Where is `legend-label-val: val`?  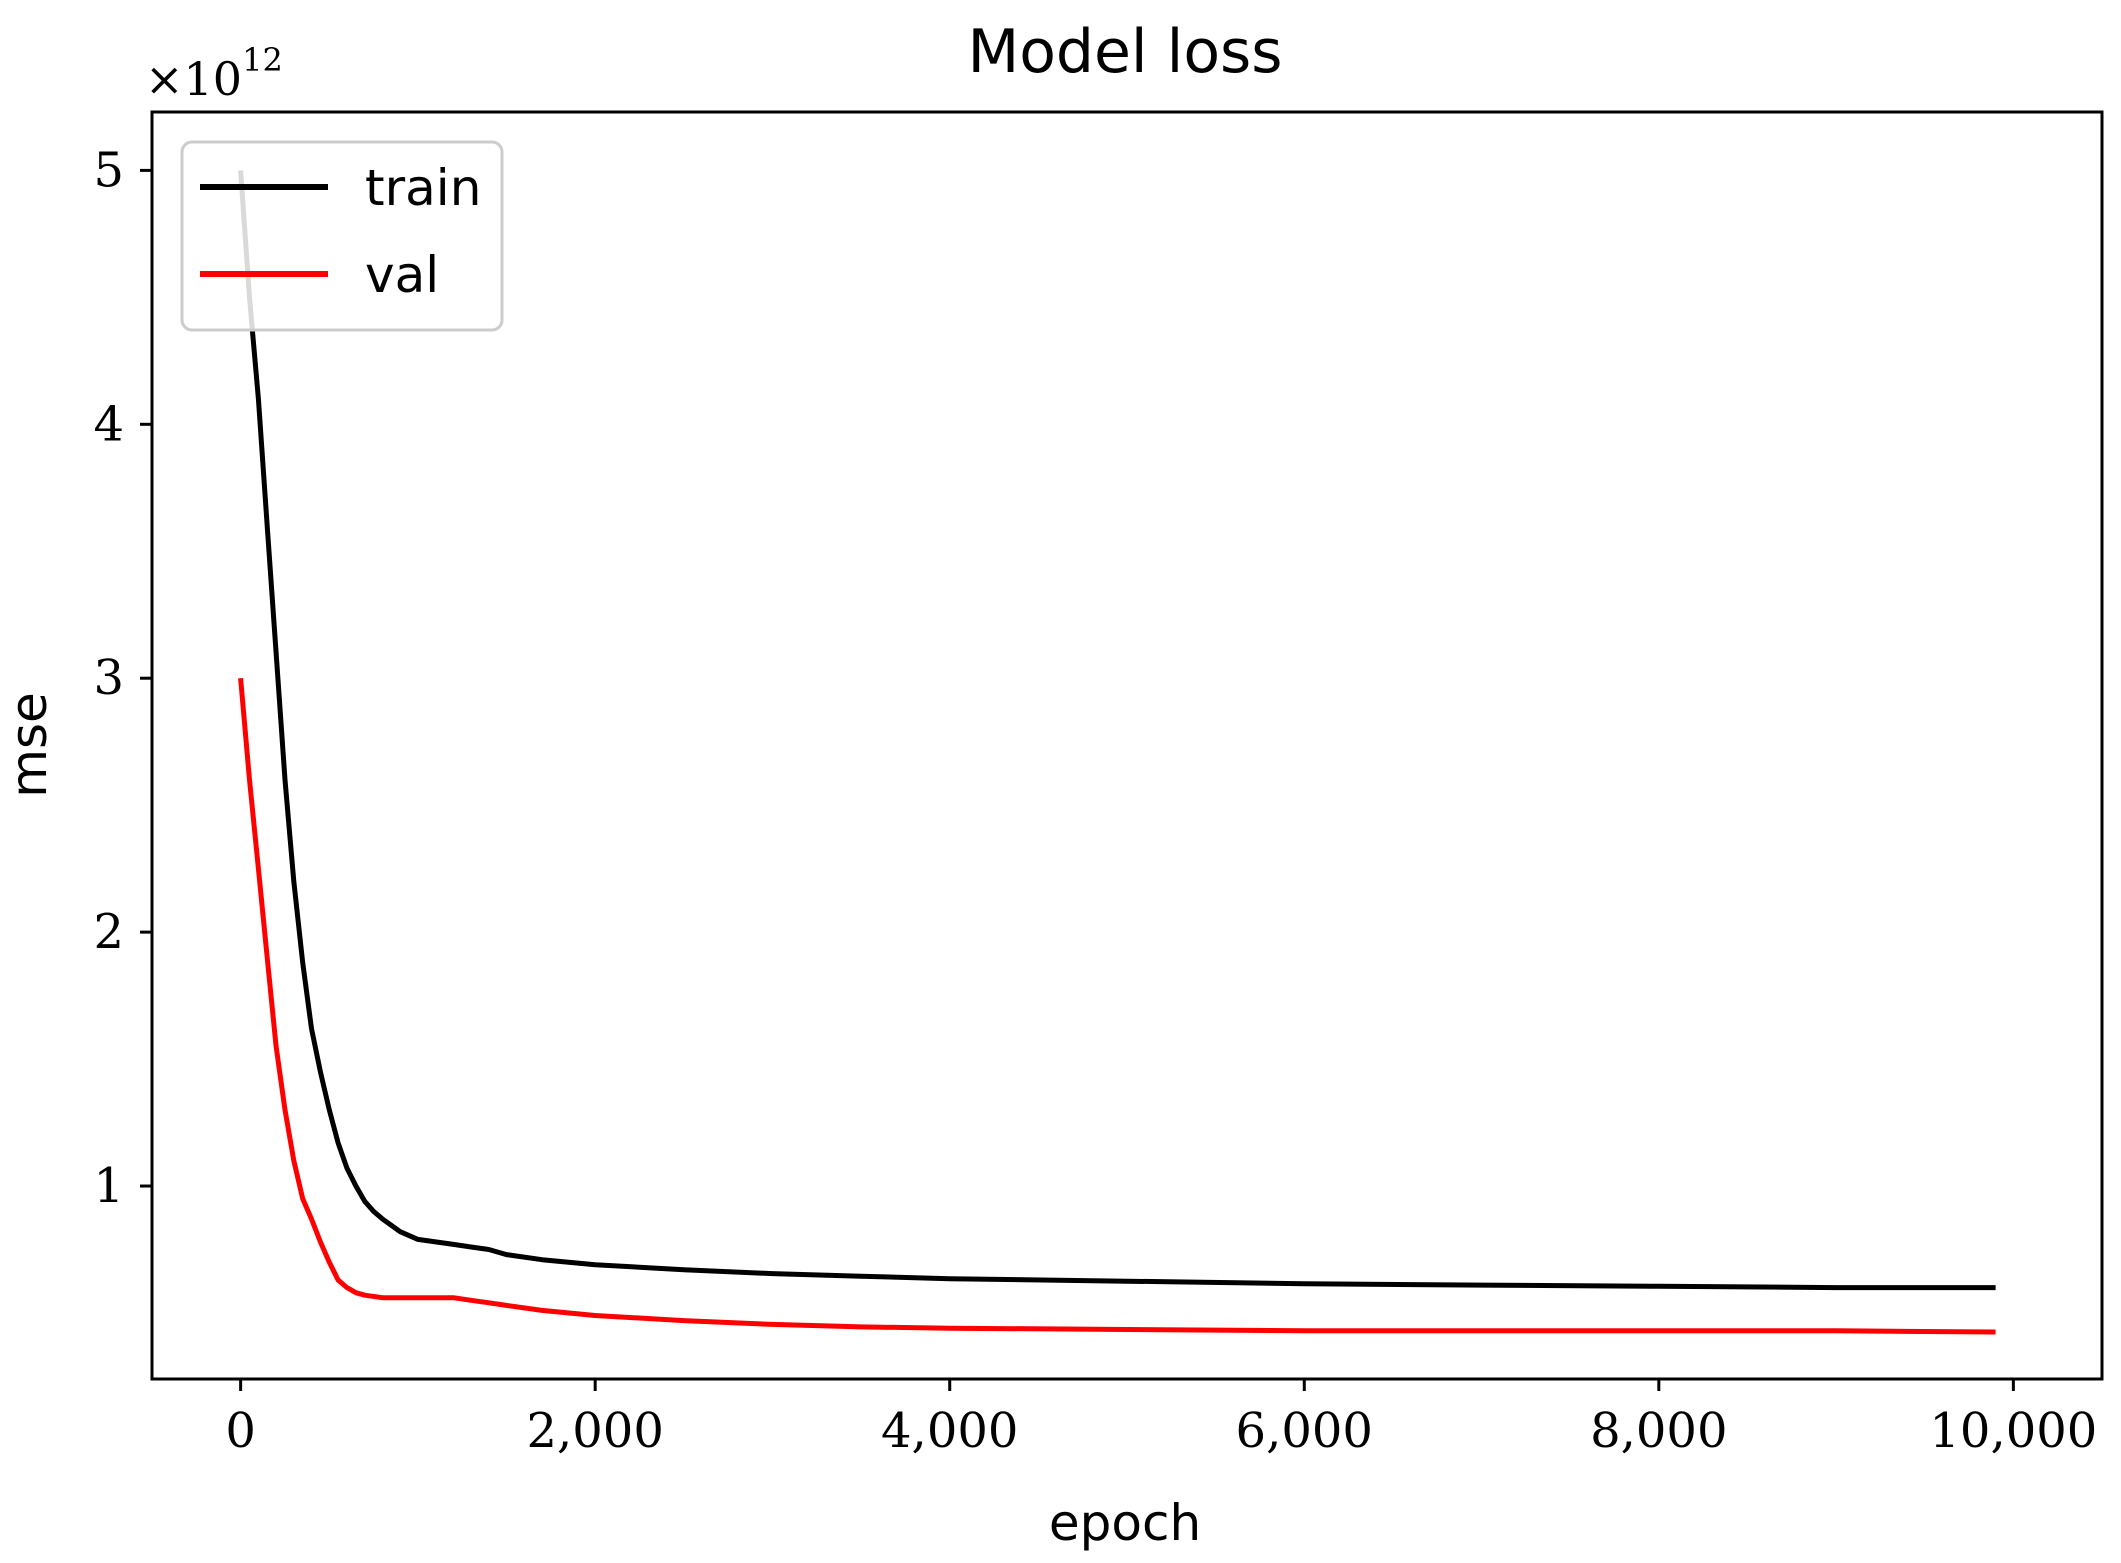
legend-label-val: val is located at coordinates (402, 275).